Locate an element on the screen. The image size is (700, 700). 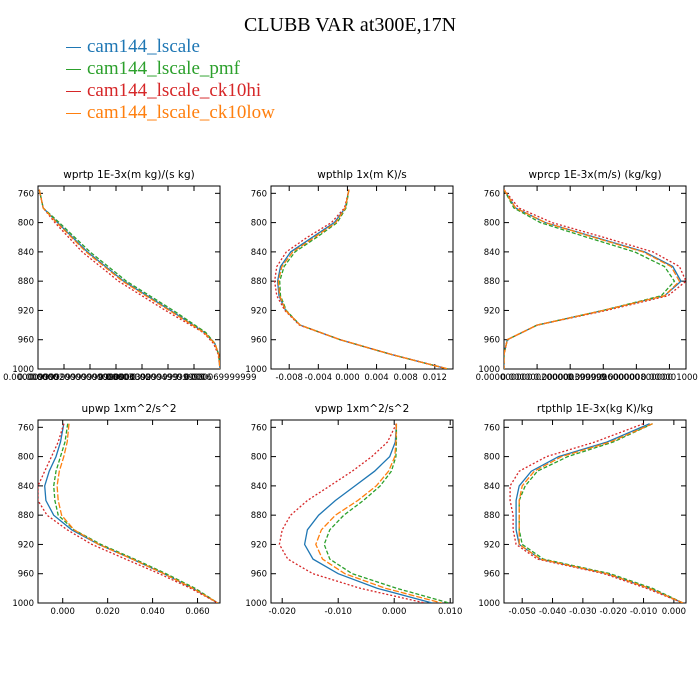
x-tick-label: 0.000000200000 is located at coordinates (537, 378).